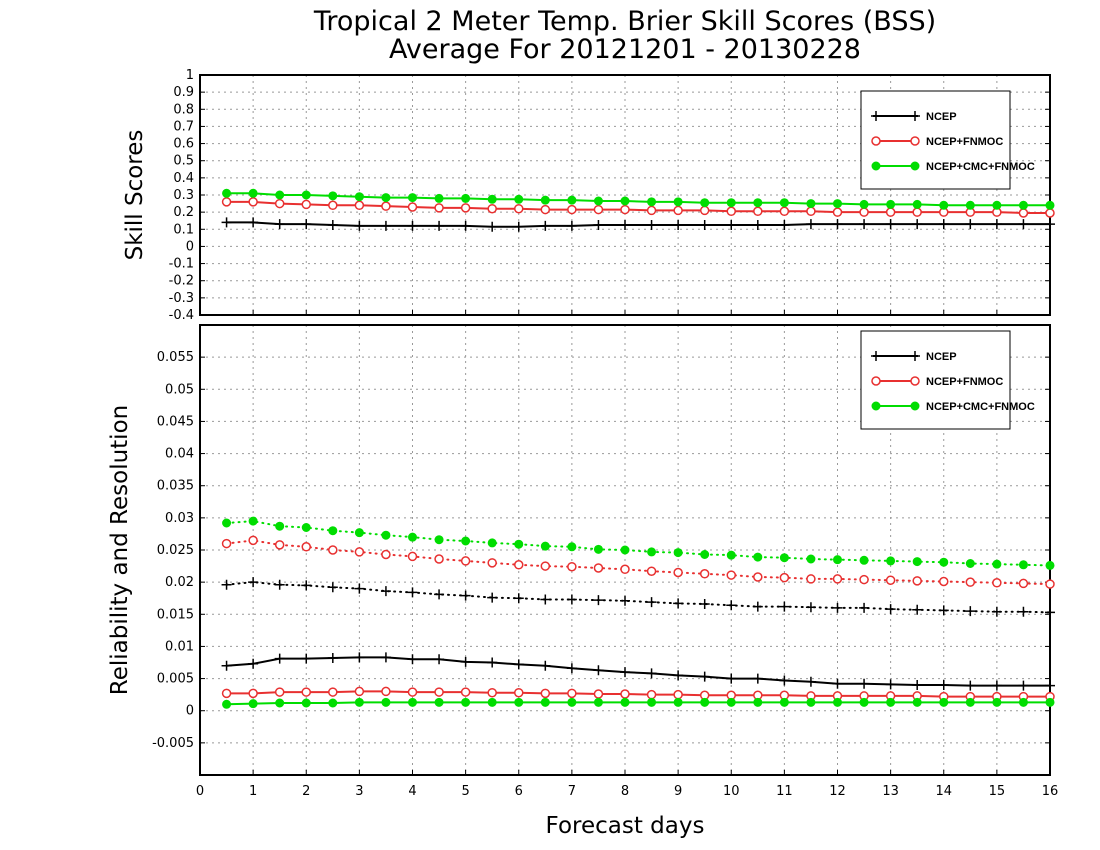 The height and width of the screenshot is (850, 1100). I want to click on y-tick-label: 0.045, so click(175, 421).